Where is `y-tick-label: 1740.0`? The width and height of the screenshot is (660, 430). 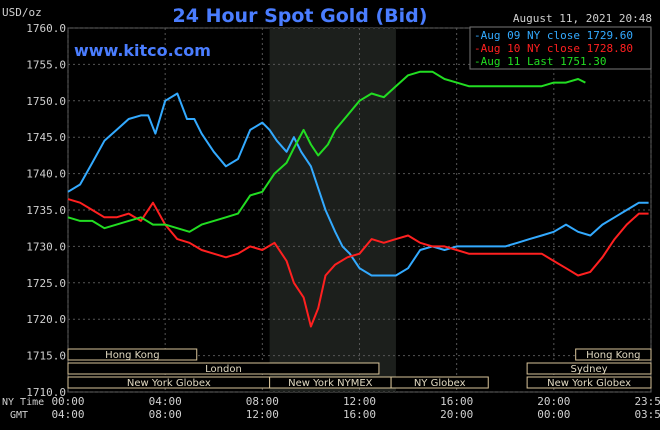
y-tick-label: 1740.0 is located at coordinates (46, 174).